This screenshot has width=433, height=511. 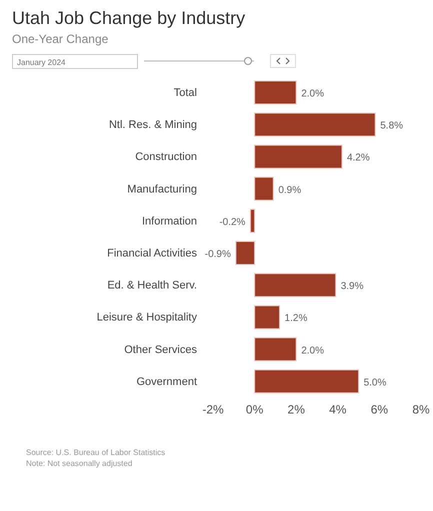 What do you see at coordinates (152, 253) in the screenshot?
I see `y-tick-label: Financial Activities` at bounding box center [152, 253].